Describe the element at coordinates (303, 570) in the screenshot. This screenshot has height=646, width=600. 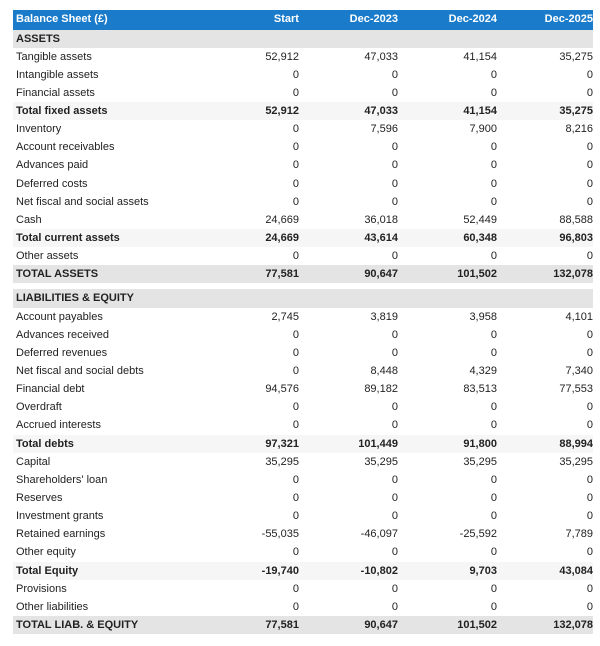
I see `total-row: Total Equity -19,740 -10,802 9,703 43,084` at that location.